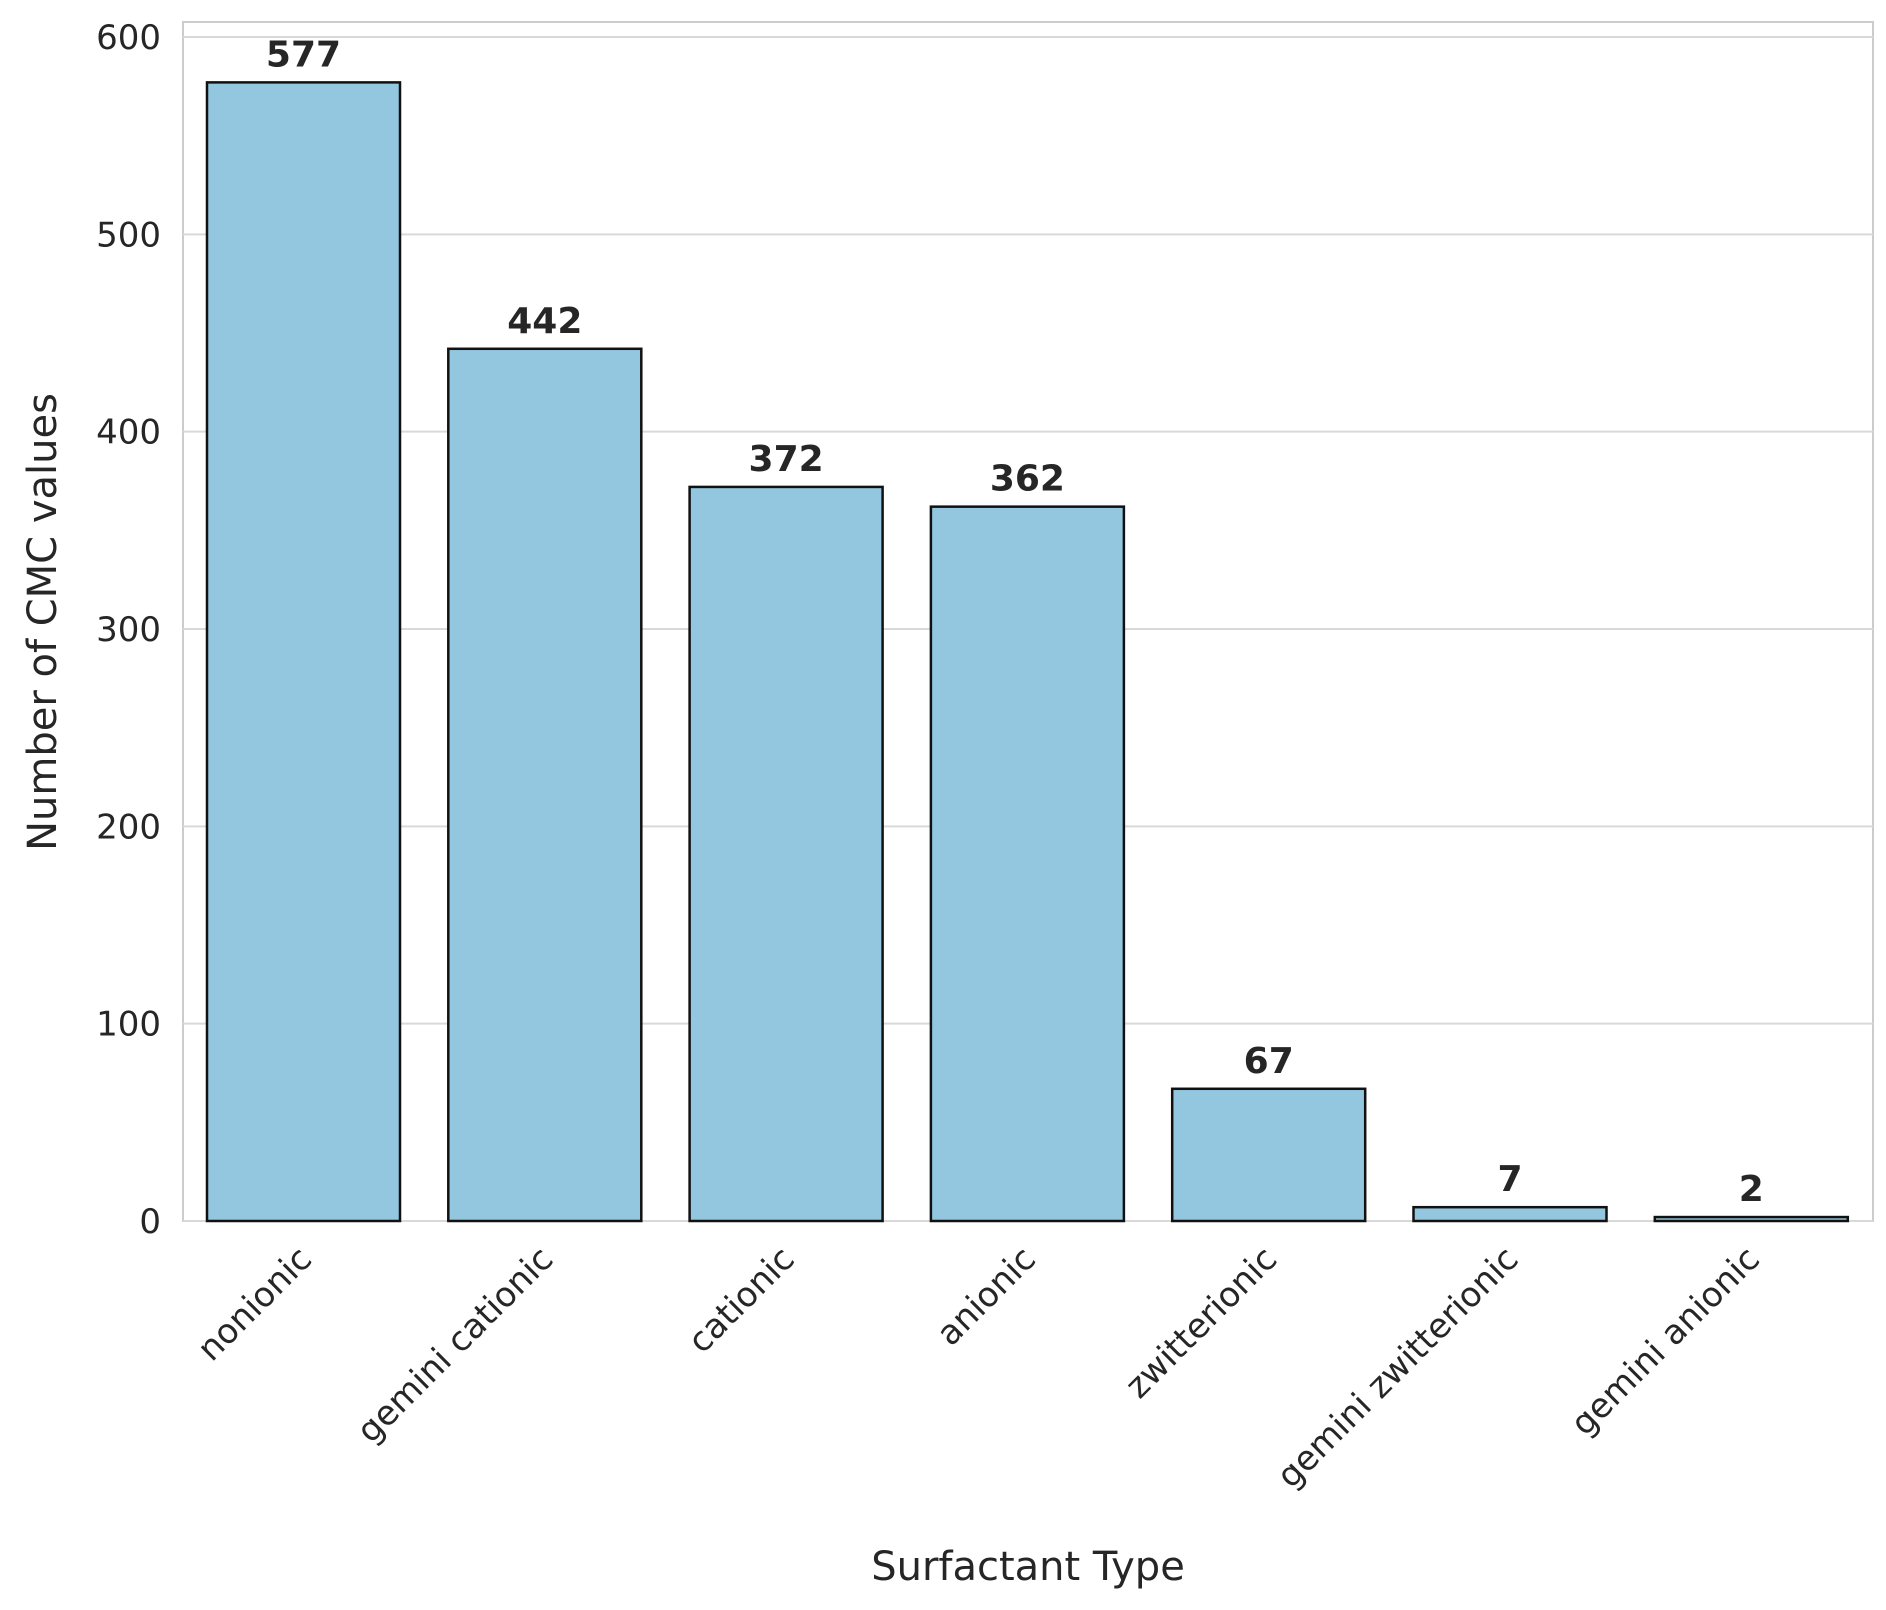 Image resolution: width=1886 pixels, height=1610 pixels. Describe the element at coordinates (1028, 1567) in the screenshot. I see `x-axis-label: Surfactant Type` at that location.